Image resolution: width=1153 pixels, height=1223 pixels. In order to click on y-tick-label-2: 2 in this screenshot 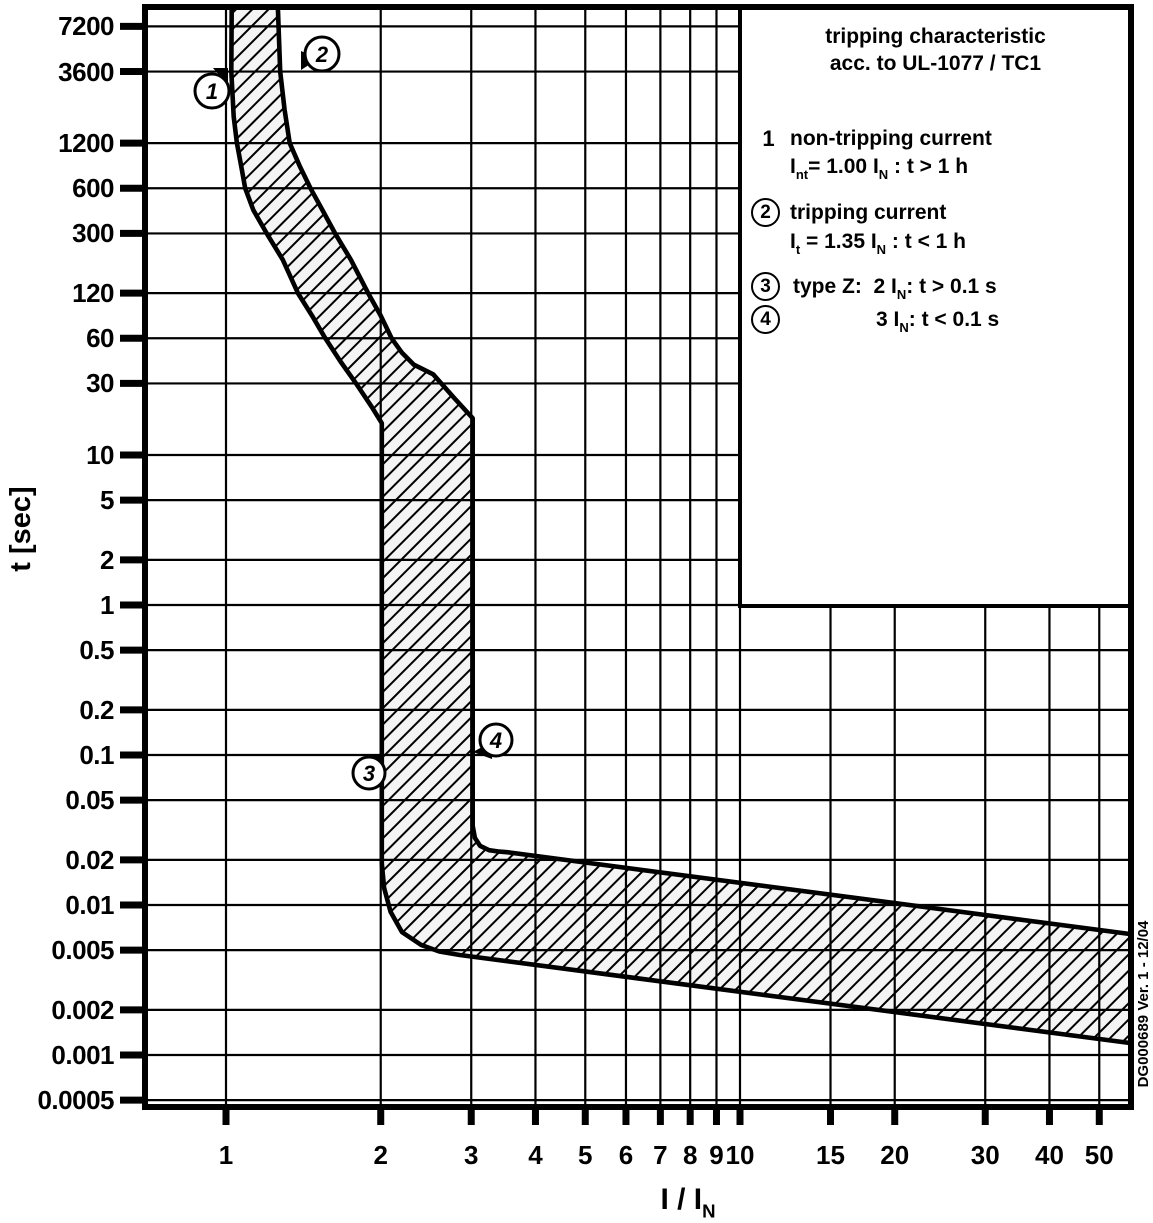, I will do `click(107, 559)`.